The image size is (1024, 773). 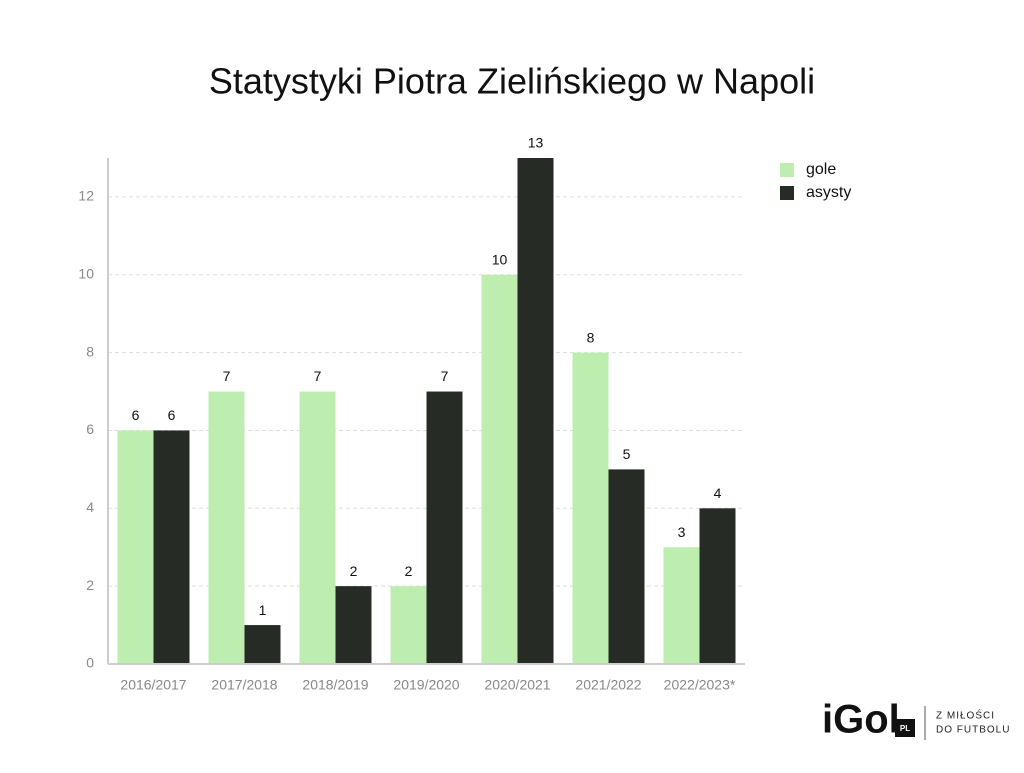 What do you see at coordinates (536, 143) in the screenshot?
I see `value-label: 13` at bounding box center [536, 143].